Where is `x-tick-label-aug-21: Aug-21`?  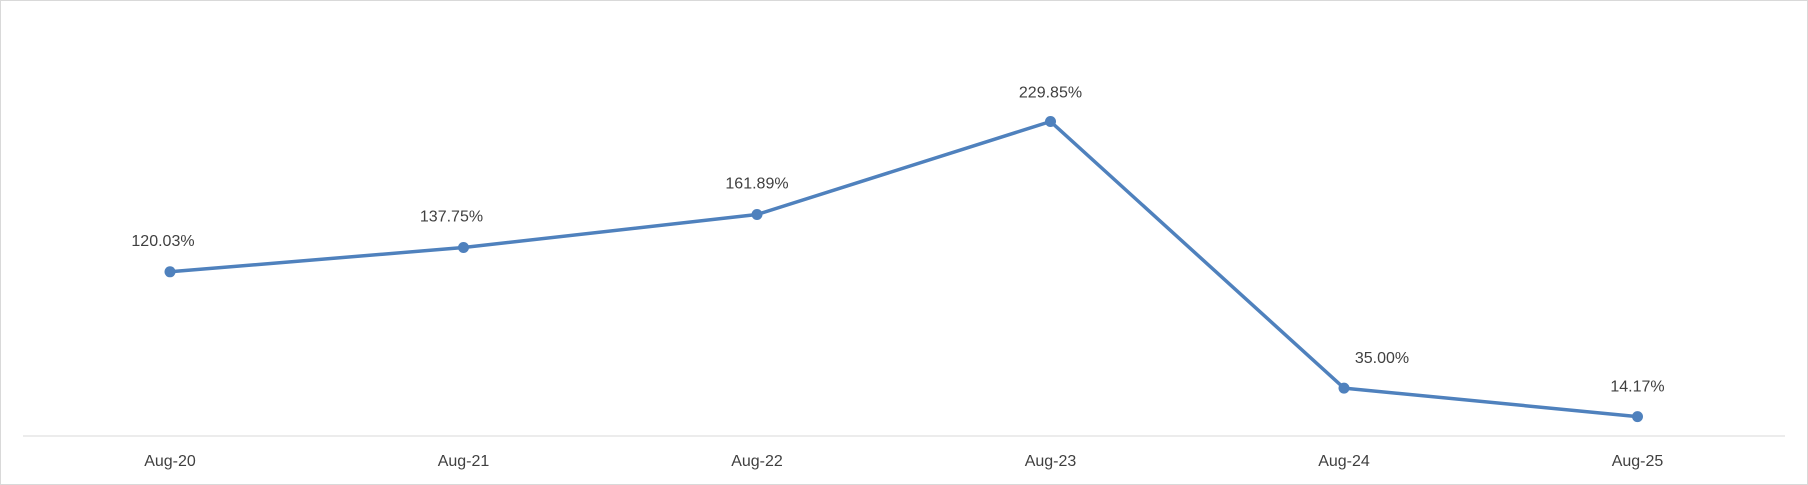
x-tick-label-aug-21: Aug-21 is located at coordinates (464, 461).